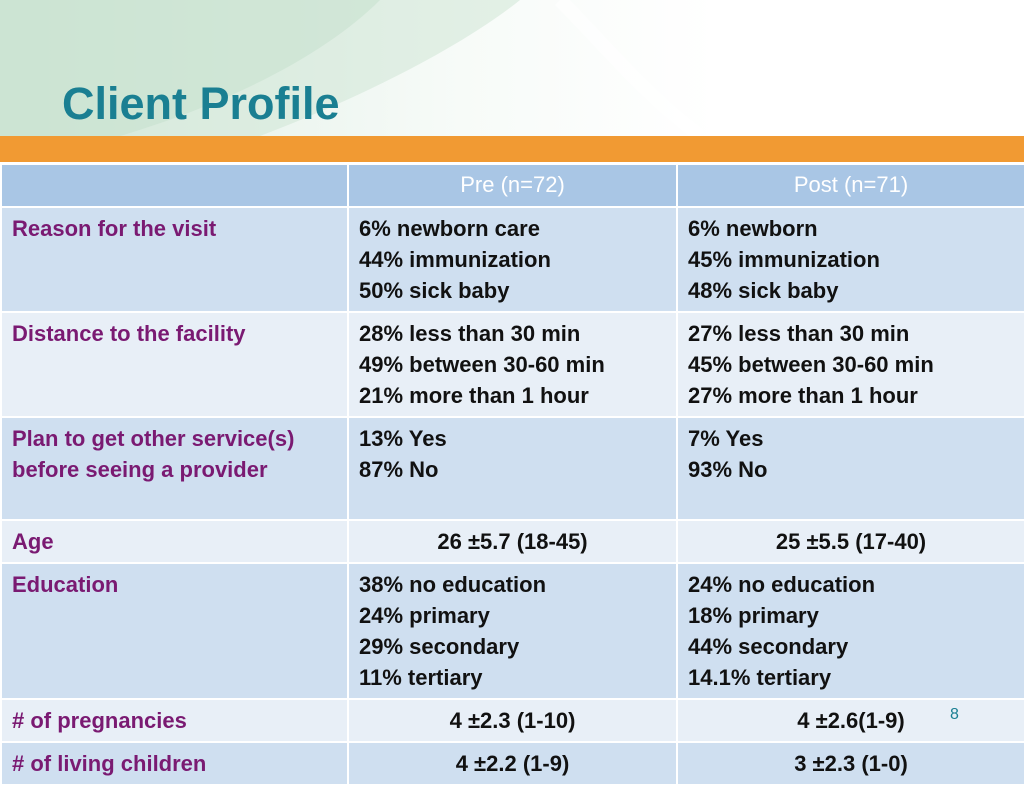  What do you see at coordinates (474, 395) in the screenshot?
I see `cell-line: 21% more than 1 hour` at bounding box center [474, 395].